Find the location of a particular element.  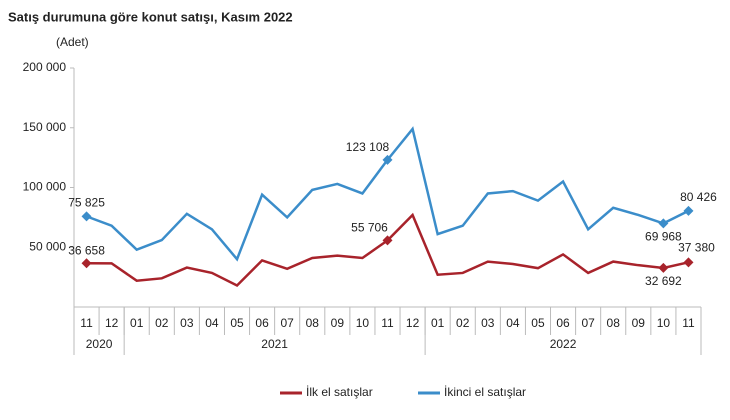

y-tick-label: 150 000 is located at coordinates (45, 127).